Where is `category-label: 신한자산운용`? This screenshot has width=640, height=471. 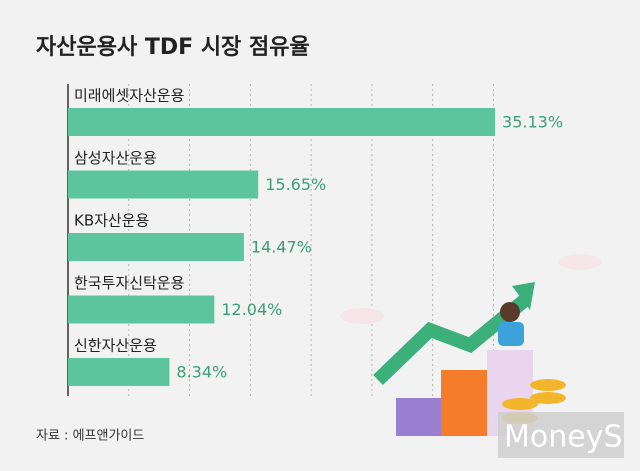
category-label: 신한자산운용 is located at coordinates (115, 346).